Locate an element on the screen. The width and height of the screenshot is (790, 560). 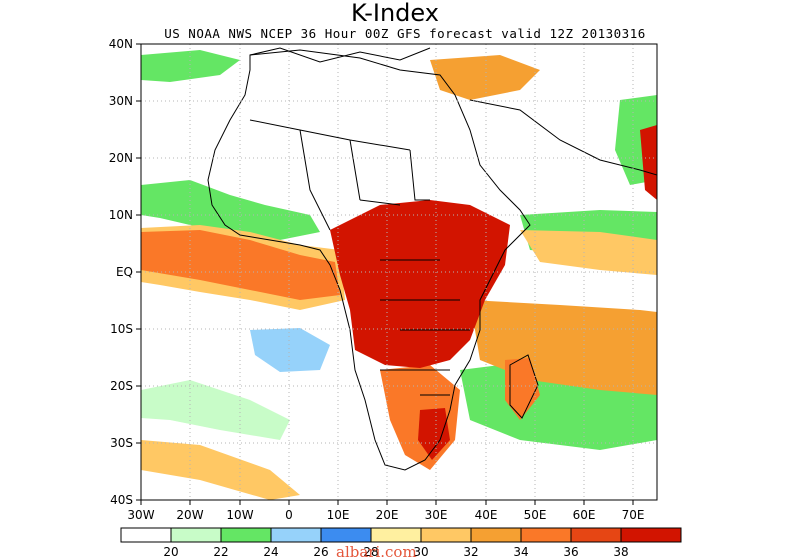
field-red-core is located at coordinates (420, 284).